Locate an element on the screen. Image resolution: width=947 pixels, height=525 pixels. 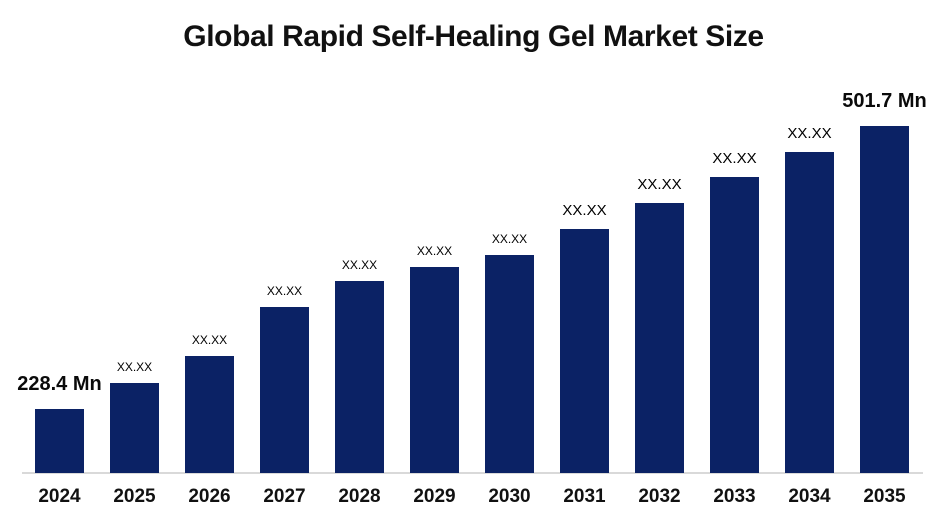
x-tick-2028: 2028 is located at coordinates (359, 496).